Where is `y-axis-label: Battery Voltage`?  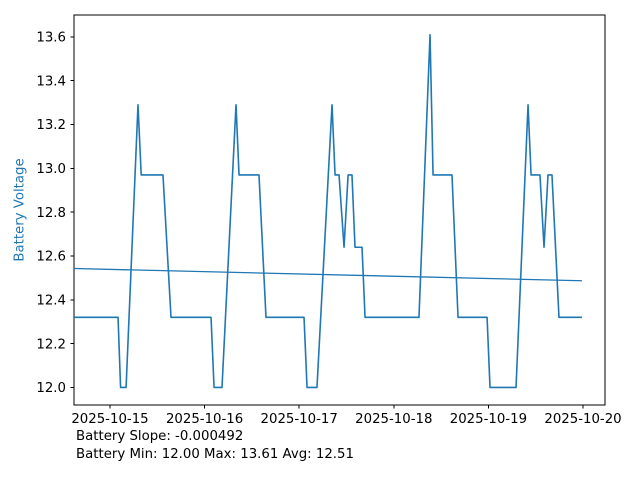
y-axis-label: Battery Voltage is located at coordinates (20, 210).